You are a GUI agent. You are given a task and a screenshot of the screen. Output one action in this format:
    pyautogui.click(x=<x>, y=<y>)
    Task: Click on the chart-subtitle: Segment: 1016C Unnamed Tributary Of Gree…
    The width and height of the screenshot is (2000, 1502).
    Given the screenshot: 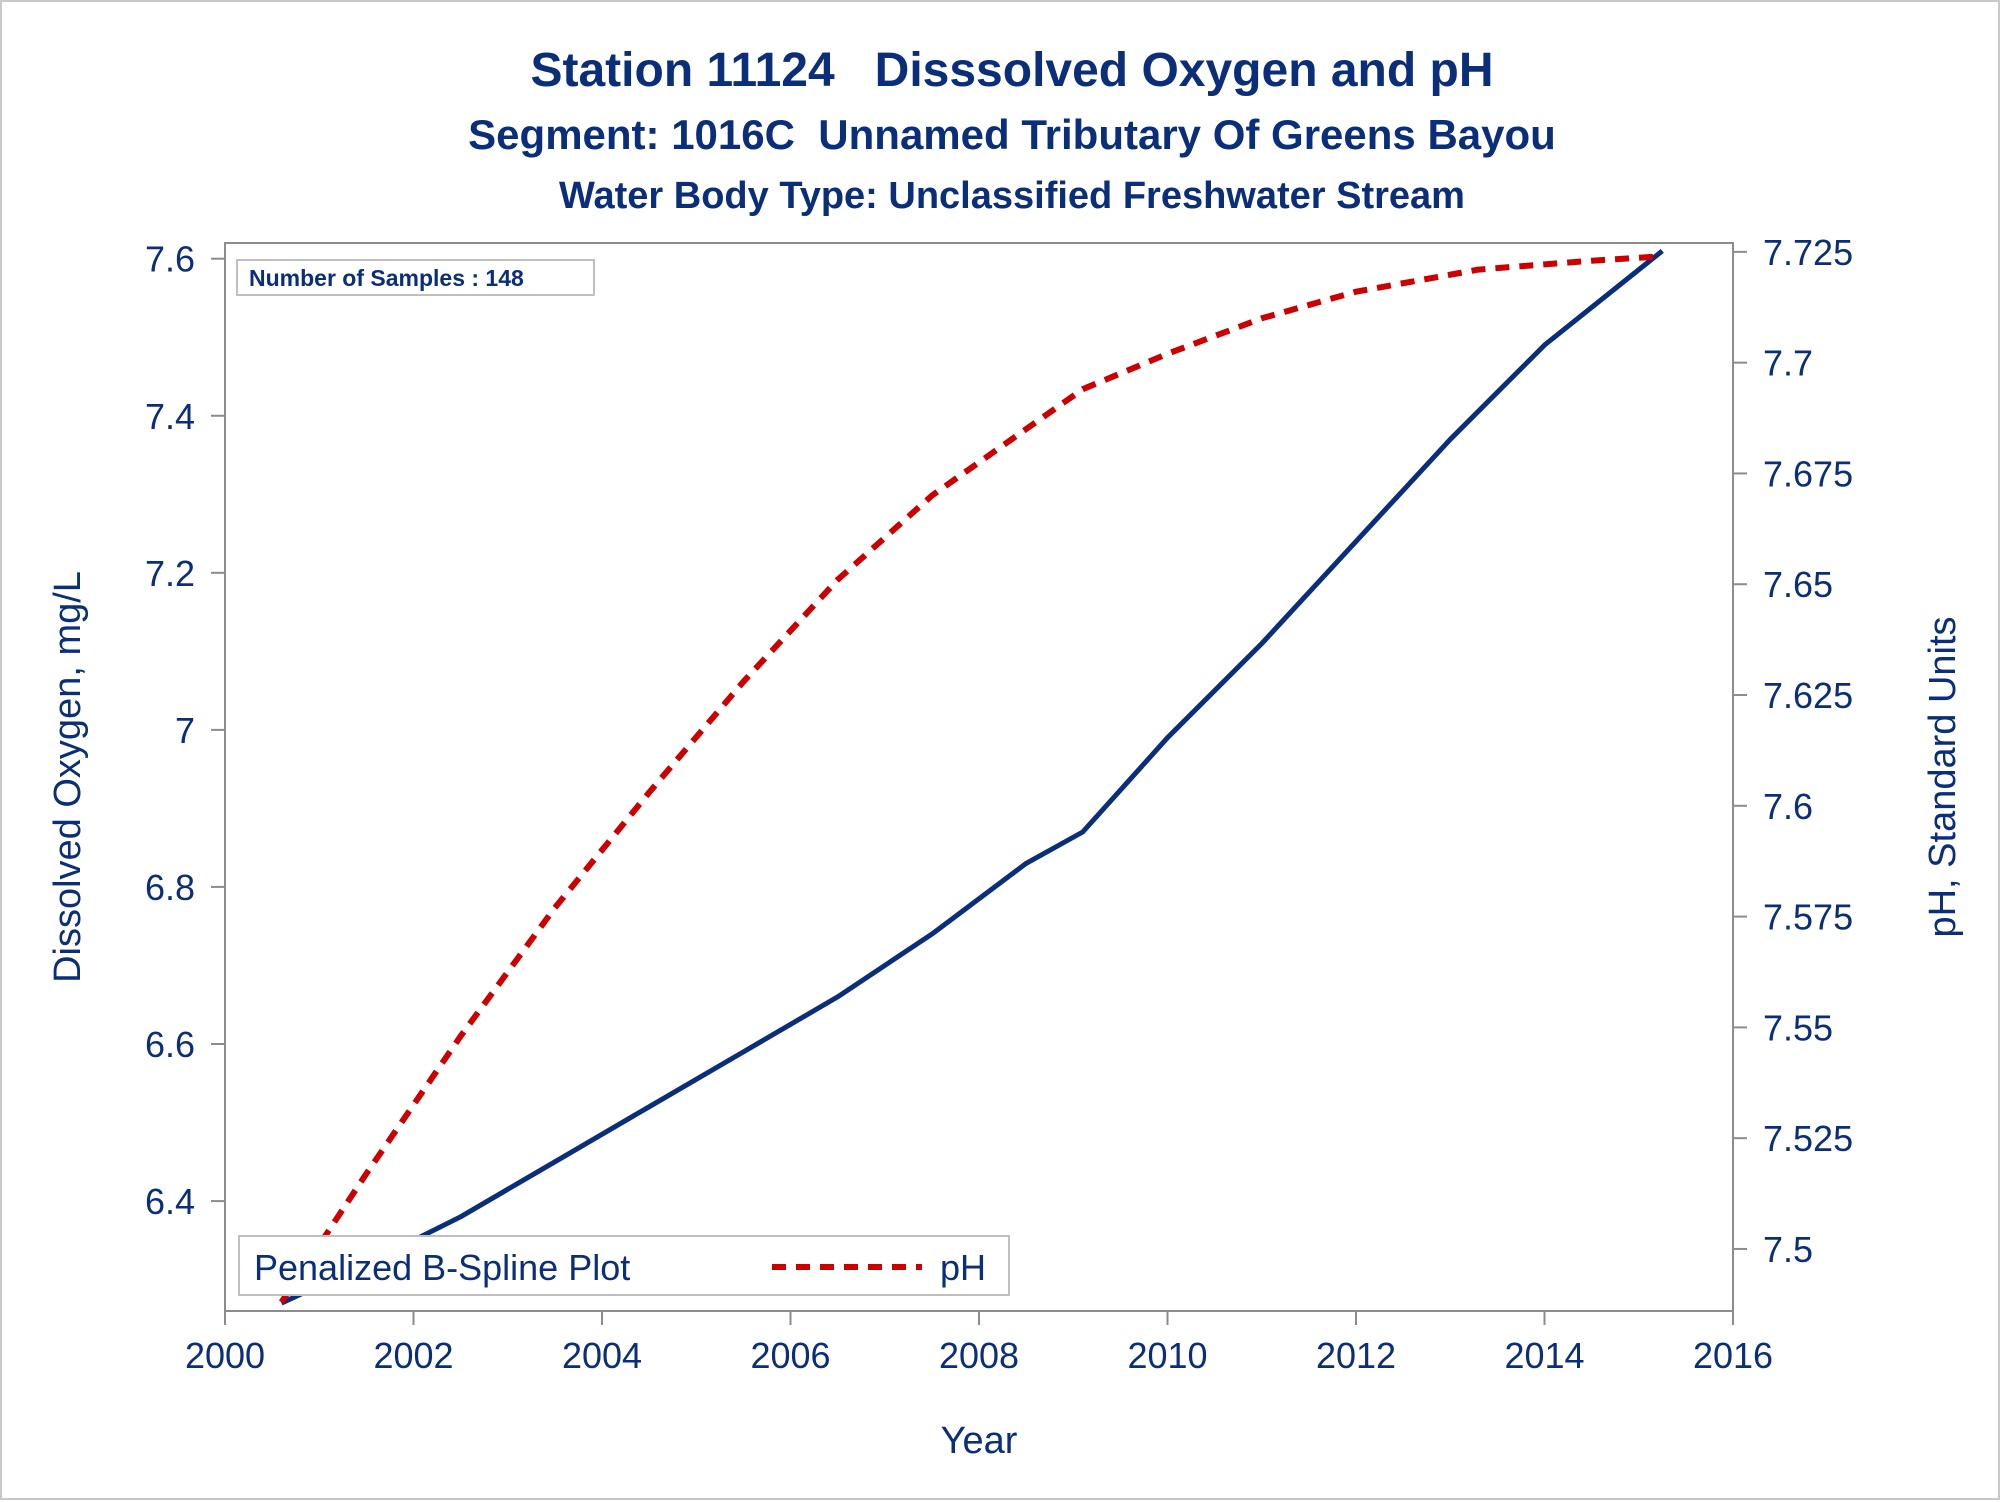 What is the action you would take?
    pyautogui.click(x=1012, y=134)
    